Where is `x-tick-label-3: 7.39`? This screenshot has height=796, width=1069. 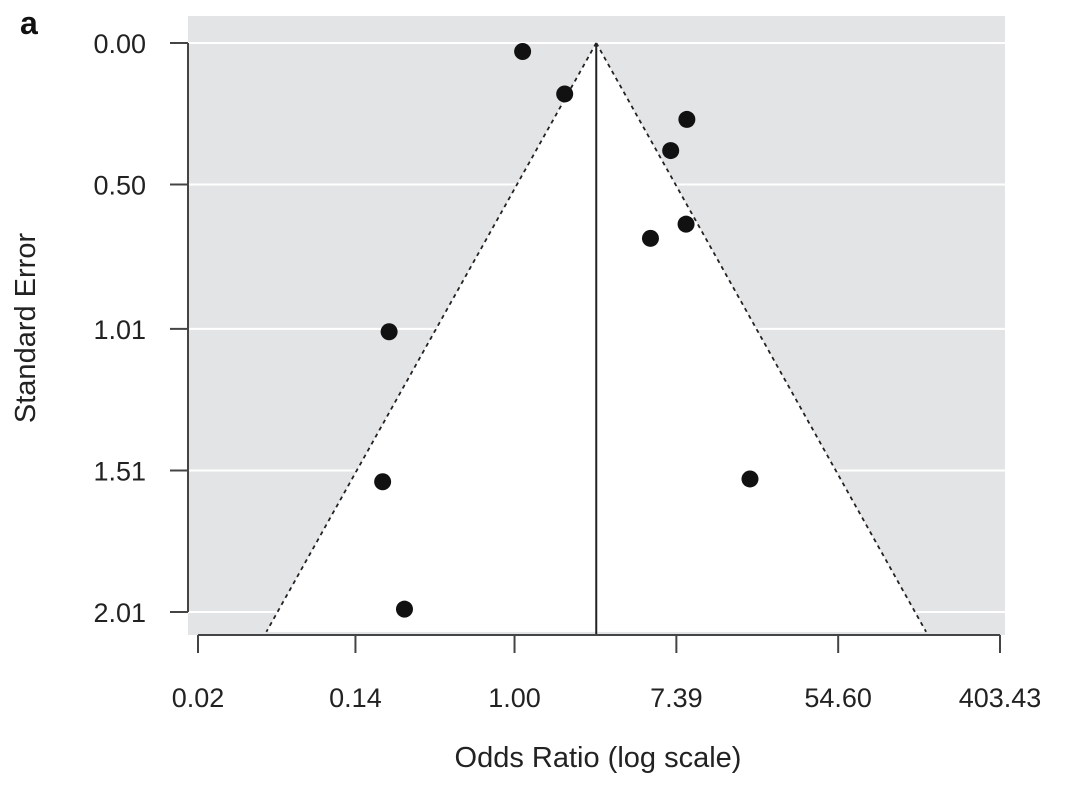
x-tick-label-3: 7.39 is located at coordinates (676, 698).